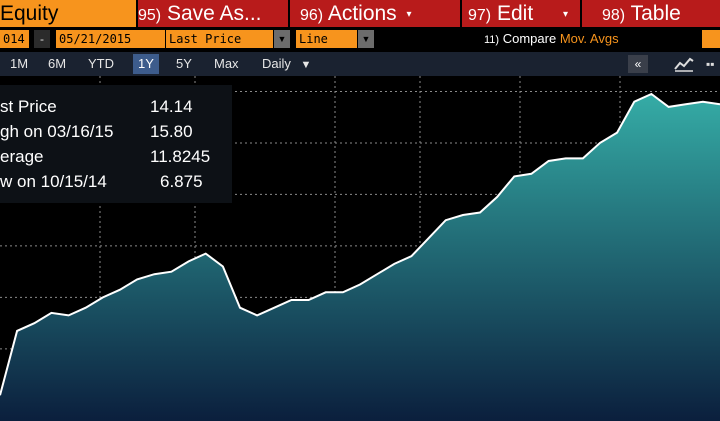 The height and width of the screenshot is (421, 720). I want to click on collapse-button: «, so click(638, 64).